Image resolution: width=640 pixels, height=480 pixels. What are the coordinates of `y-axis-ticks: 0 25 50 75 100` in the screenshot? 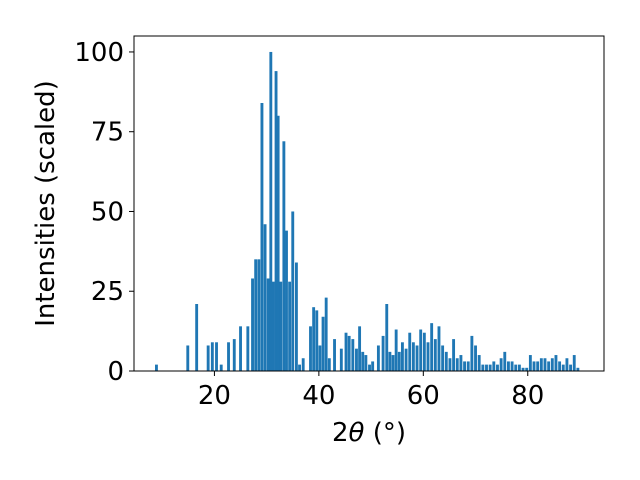 It's located at (104, 212).